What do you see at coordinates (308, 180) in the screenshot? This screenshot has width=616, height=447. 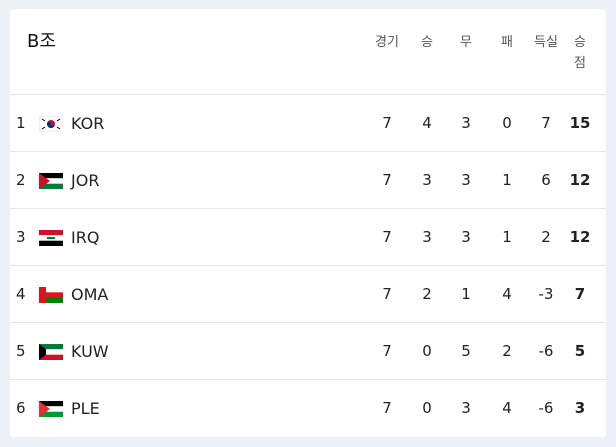 I see `table-row: 2 JOR 7 3 3 1 6 12` at bounding box center [308, 180].